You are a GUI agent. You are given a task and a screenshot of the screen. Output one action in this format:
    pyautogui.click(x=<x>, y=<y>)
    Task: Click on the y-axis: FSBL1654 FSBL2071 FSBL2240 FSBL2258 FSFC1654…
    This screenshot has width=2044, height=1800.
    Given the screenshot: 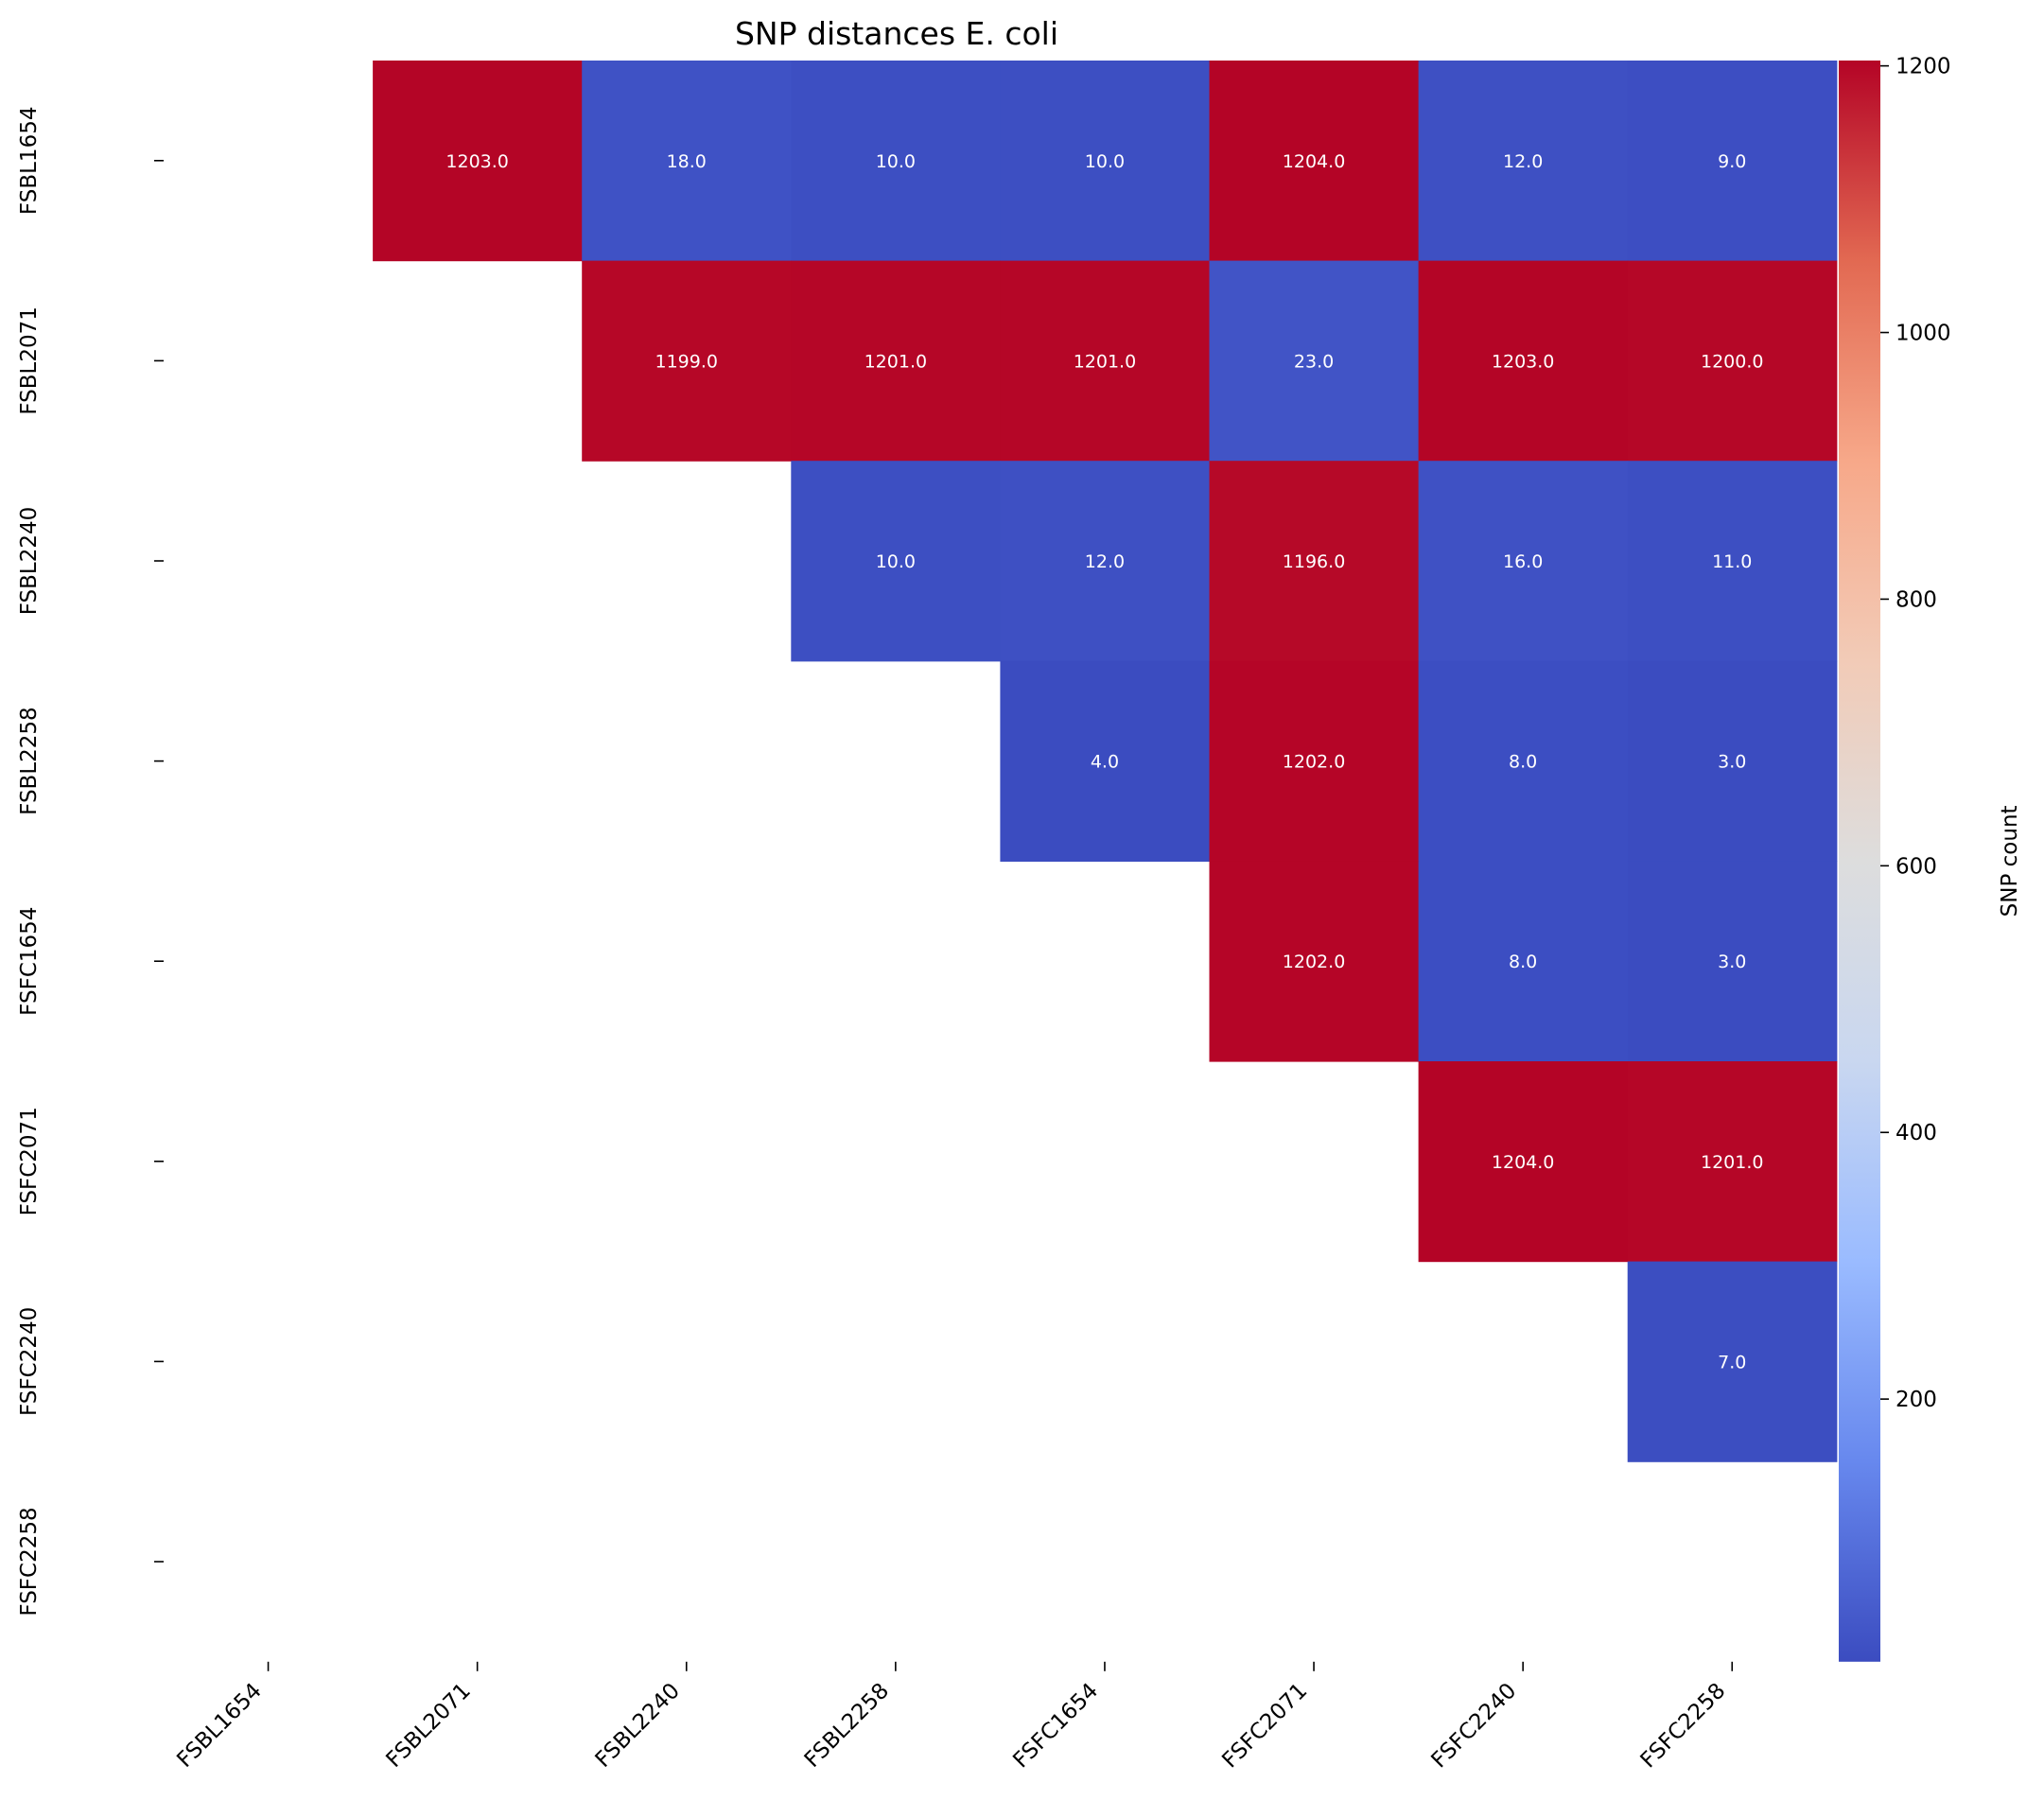 What is the action you would take?
    pyautogui.click(x=90, y=862)
    